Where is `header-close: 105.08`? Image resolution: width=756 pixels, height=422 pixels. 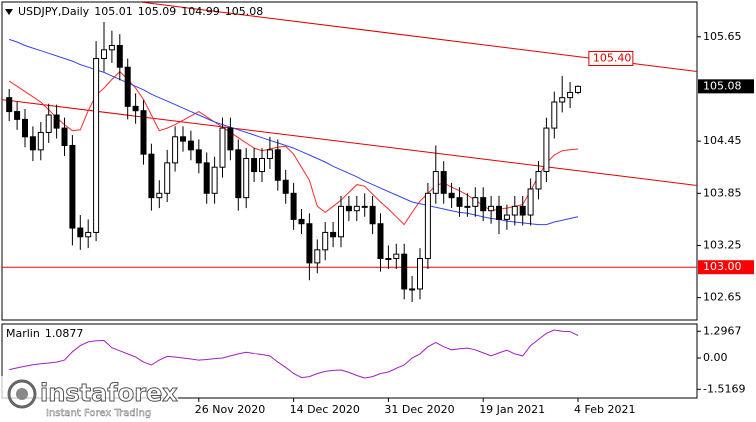
header-close: 105.08 is located at coordinates (244, 11).